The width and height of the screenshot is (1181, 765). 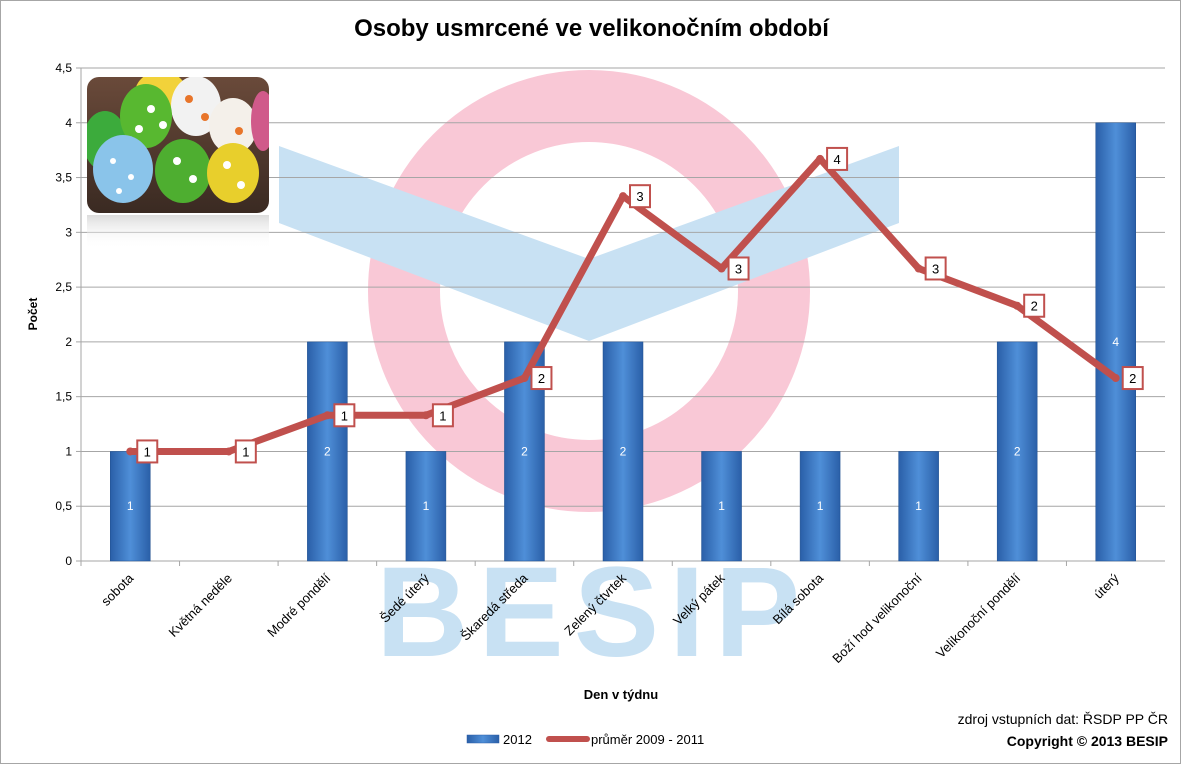 I want to click on y-tick-label: 3,5, so click(x=63, y=178).